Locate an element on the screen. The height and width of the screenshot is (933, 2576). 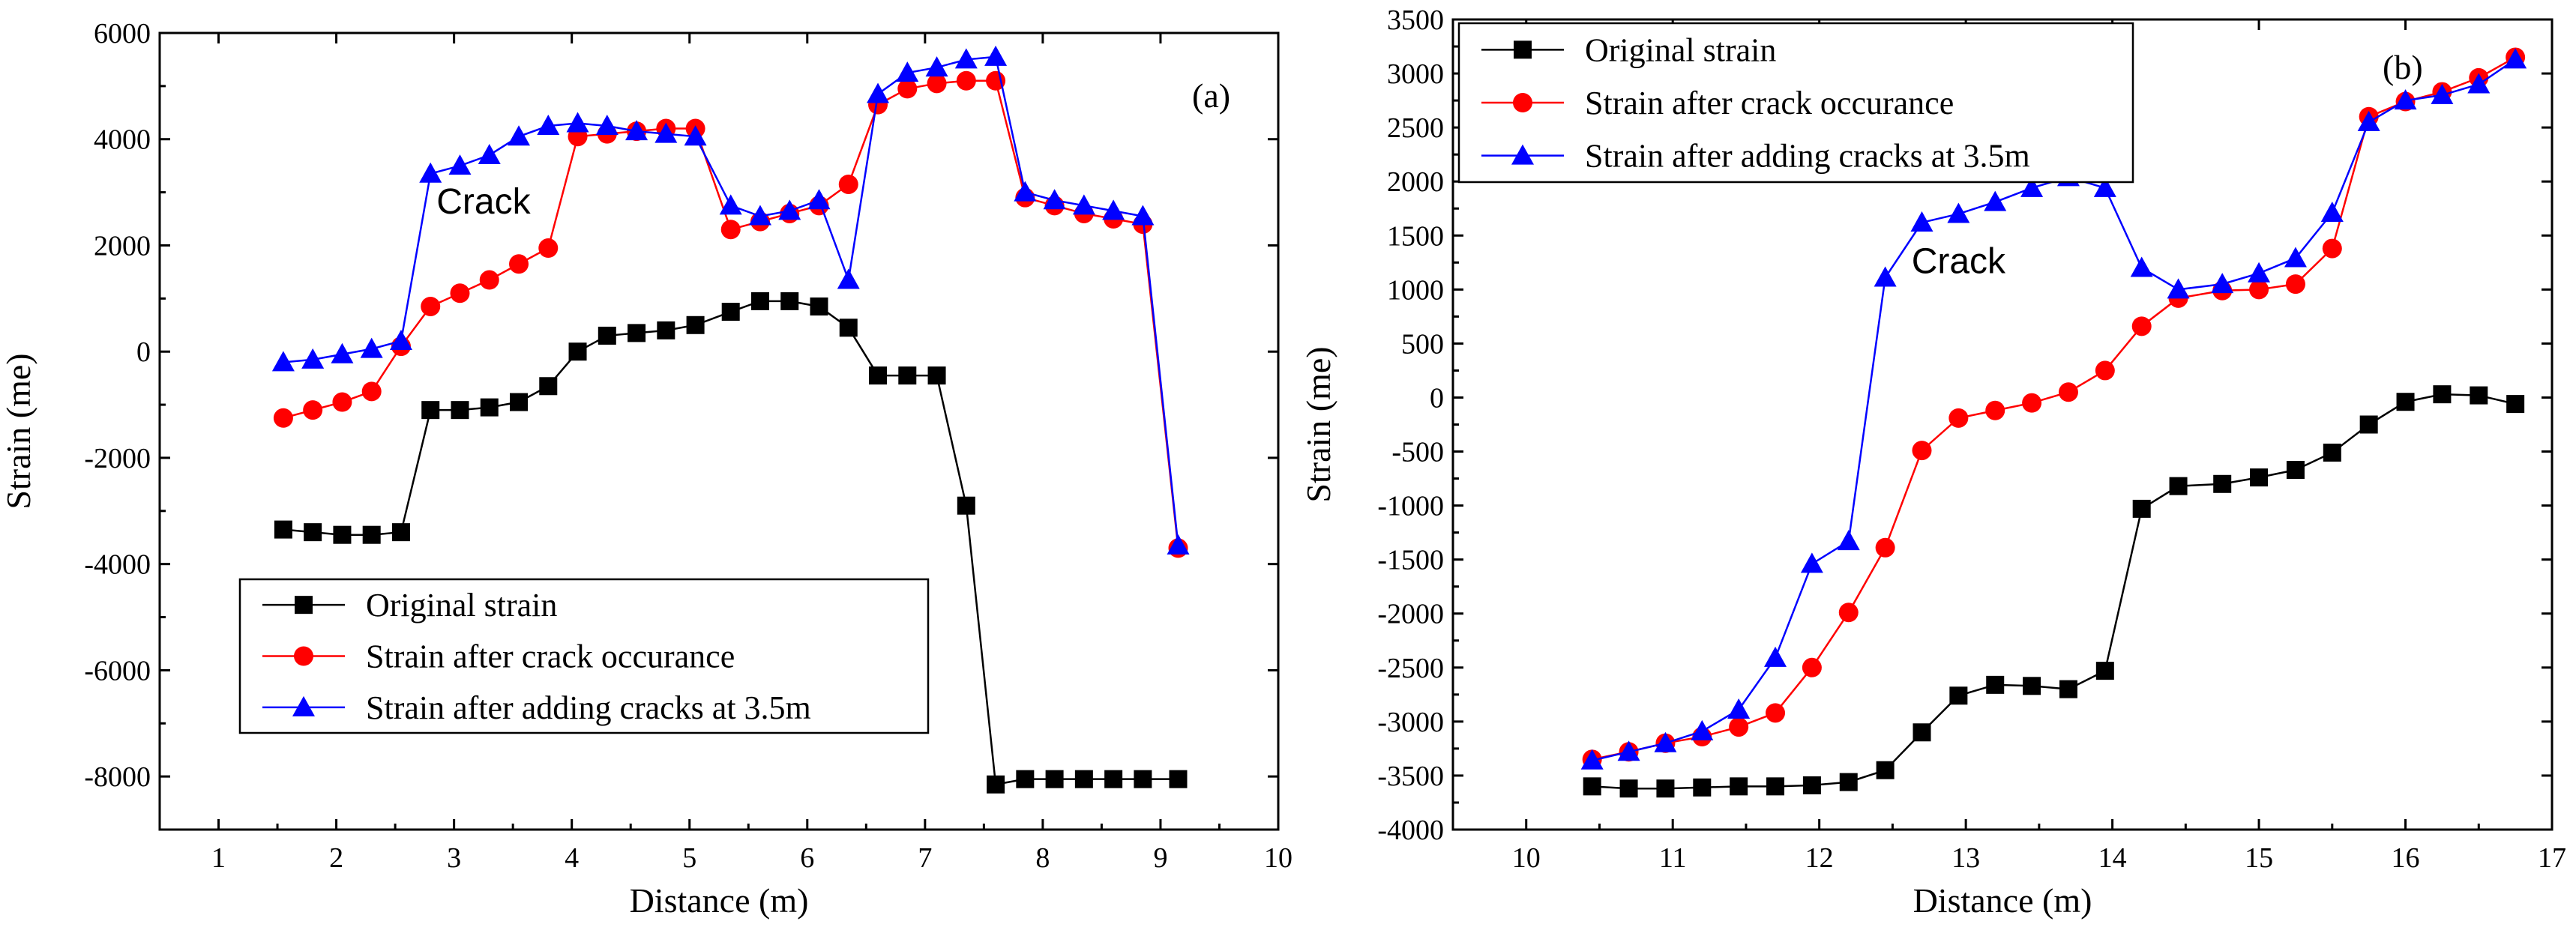
y-tick-label-b: 2000 is located at coordinates (1416, 182).